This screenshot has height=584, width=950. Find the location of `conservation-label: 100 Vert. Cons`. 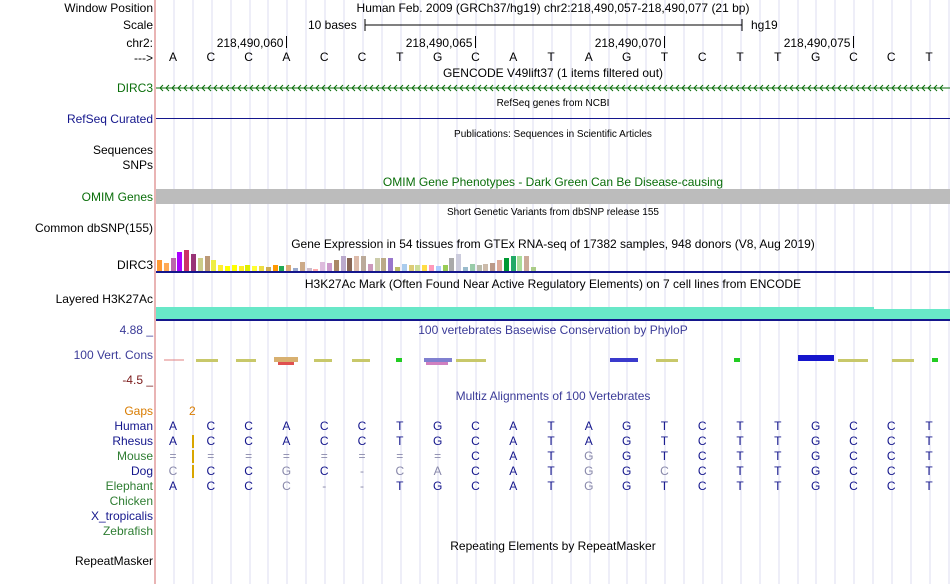

conservation-label: 100 Vert. Cons is located at coordinates (113, 355).